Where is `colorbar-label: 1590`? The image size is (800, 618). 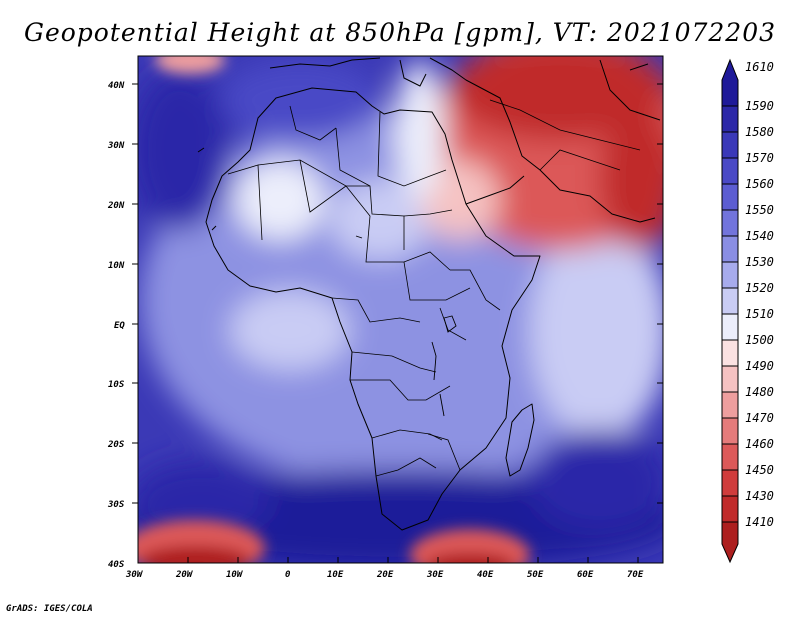
colorbar-label: 1590 is located at coordinates (759, 106).